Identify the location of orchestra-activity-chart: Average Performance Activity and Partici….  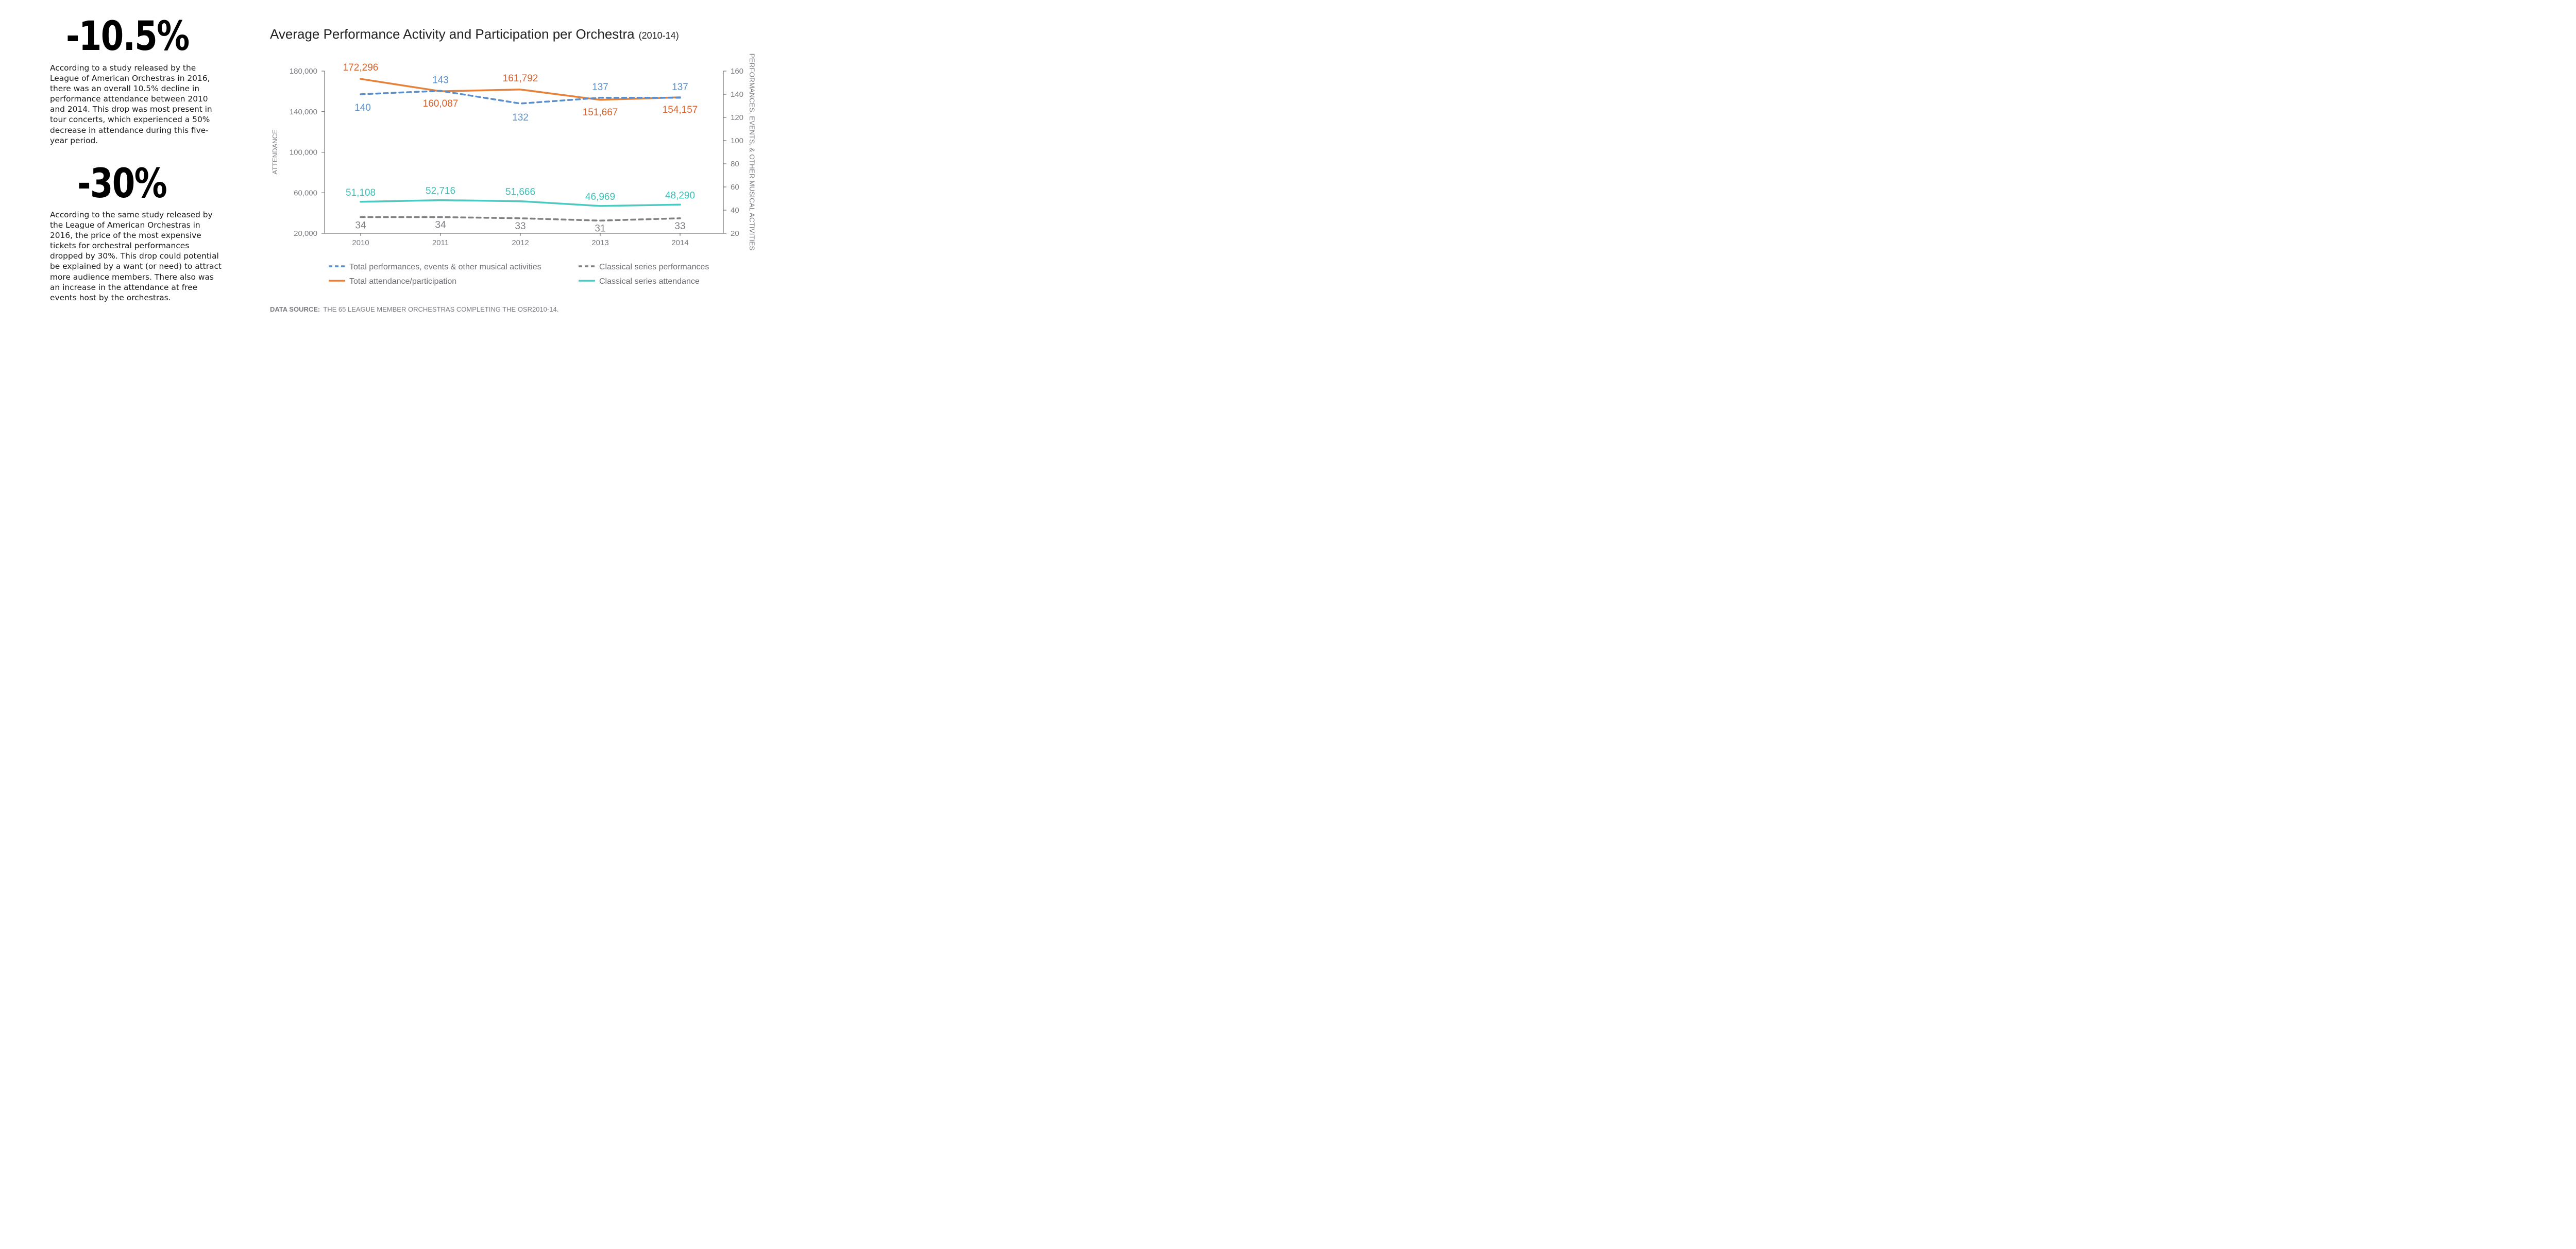
(513, 169).